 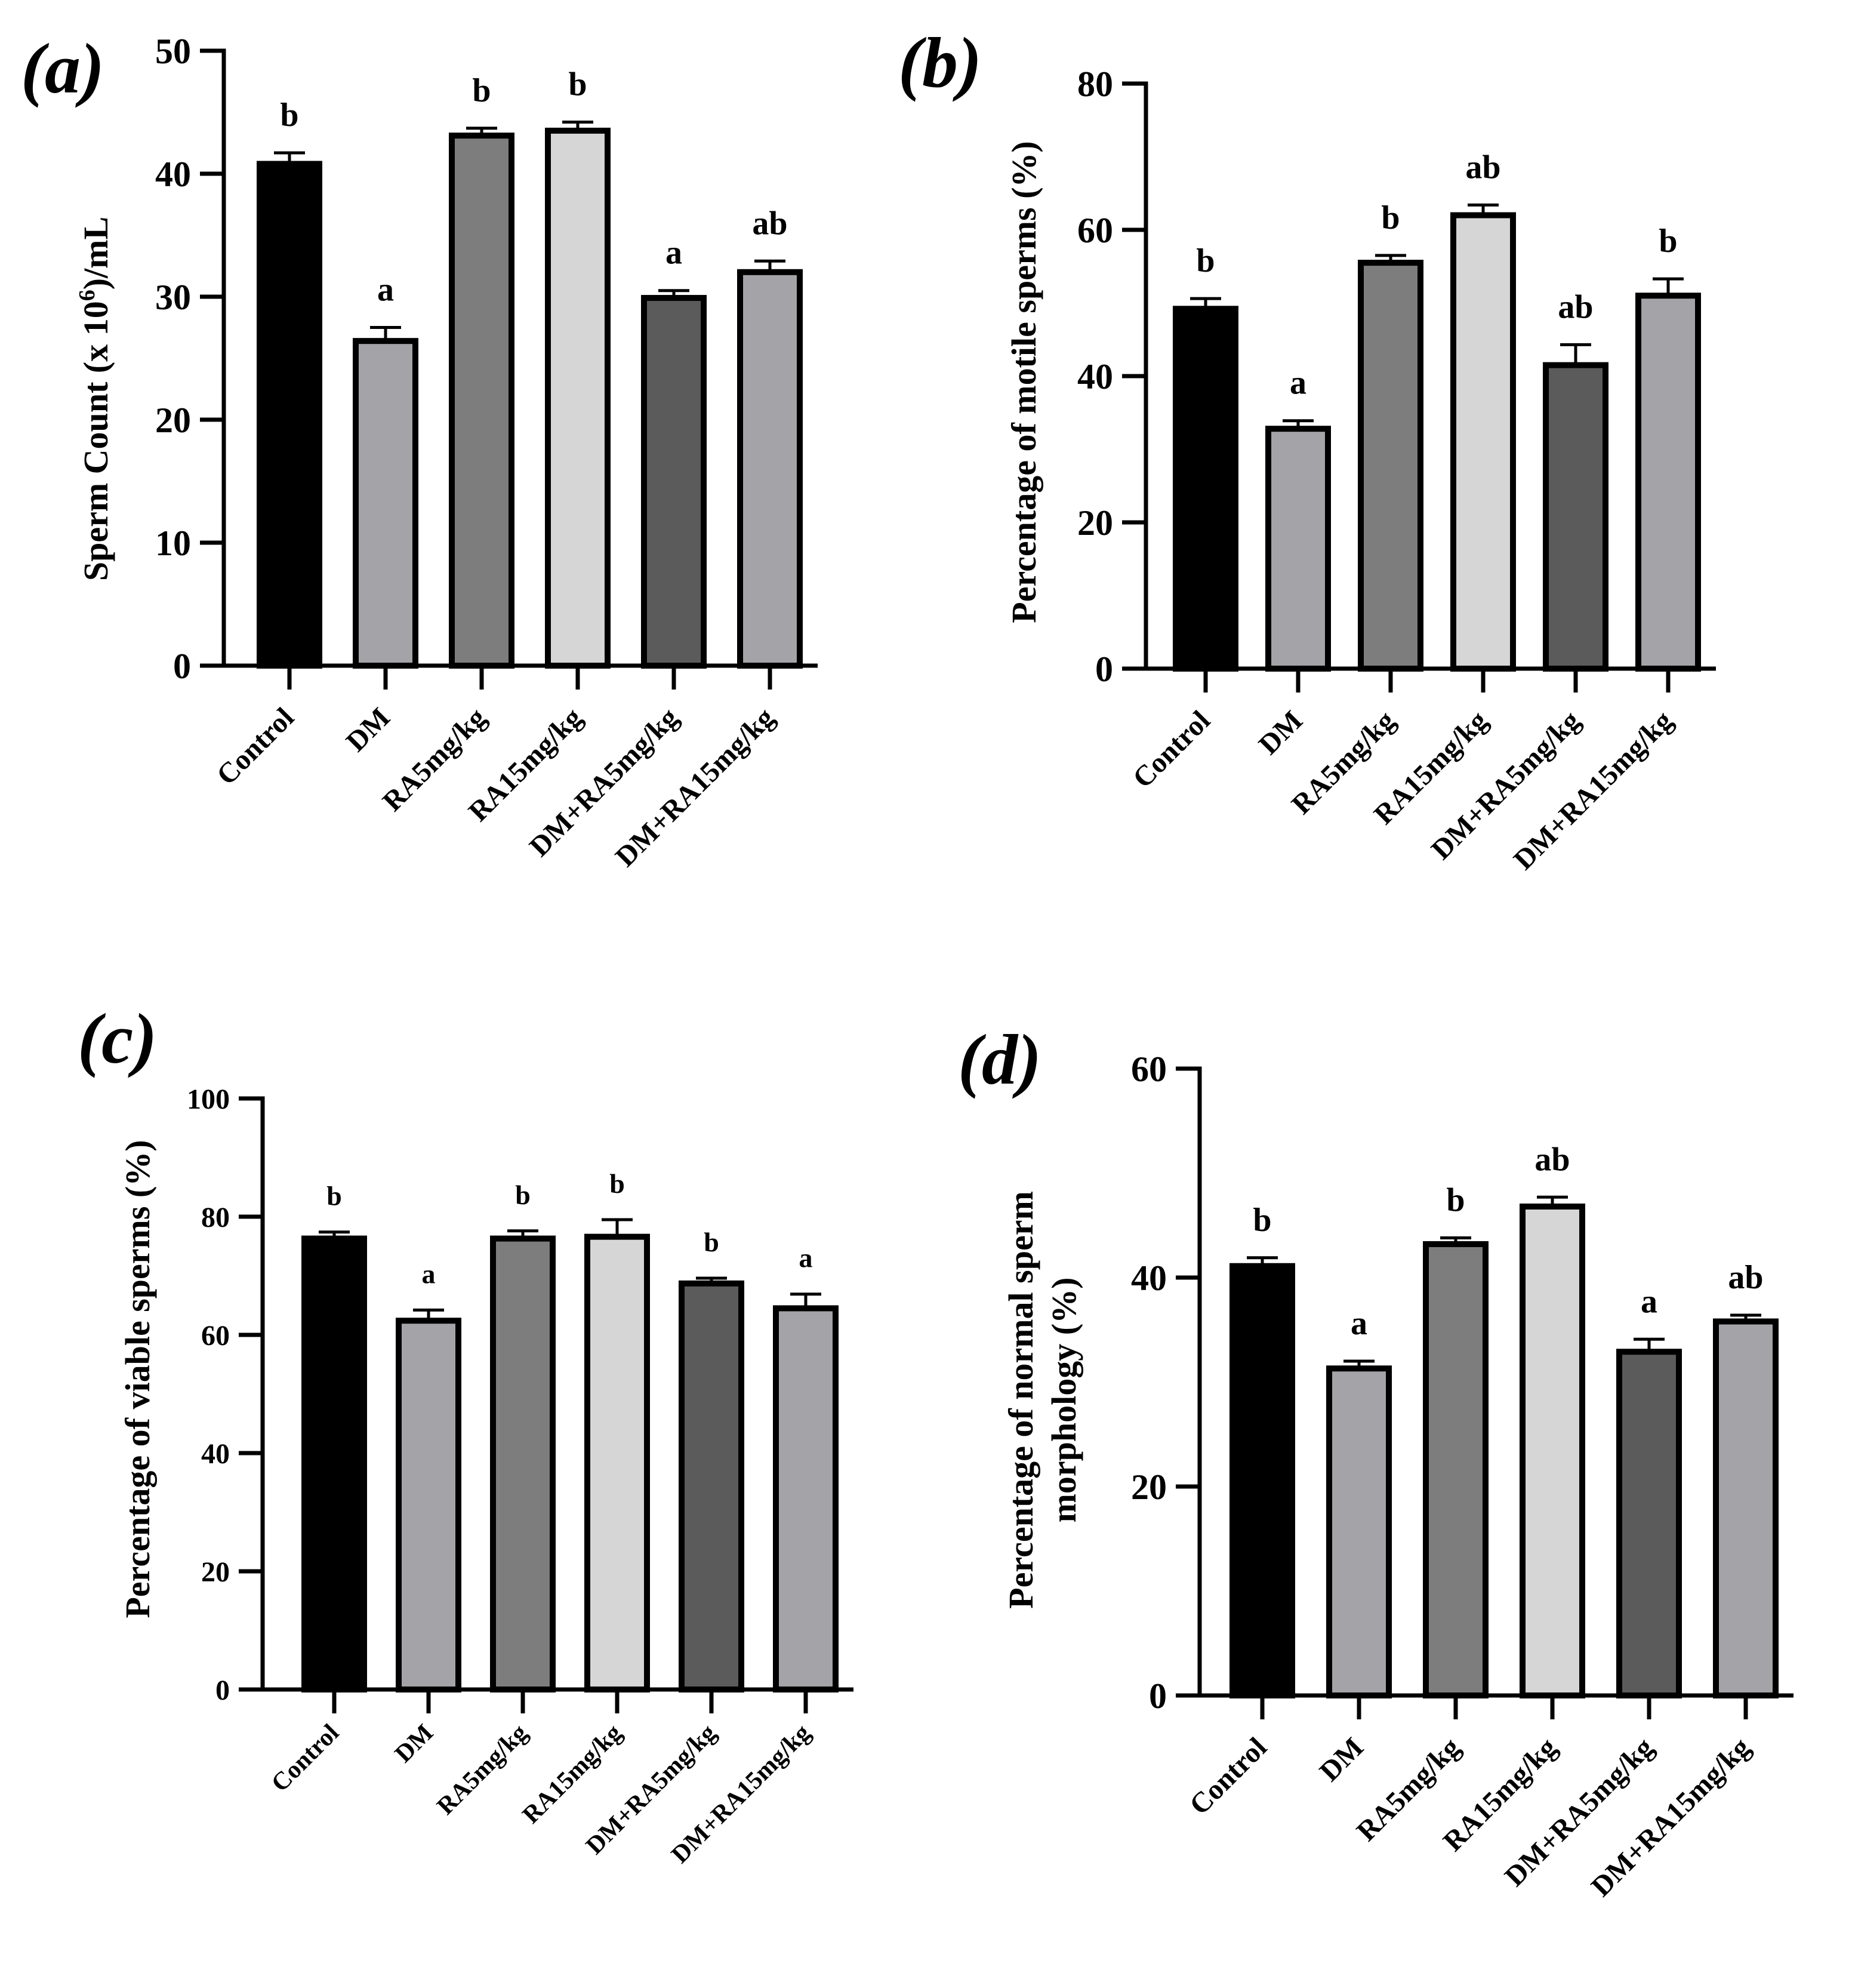 I want to click on panel-c-ylabel: Percentage of viable sperms (%), so click(x=137, y=1379).